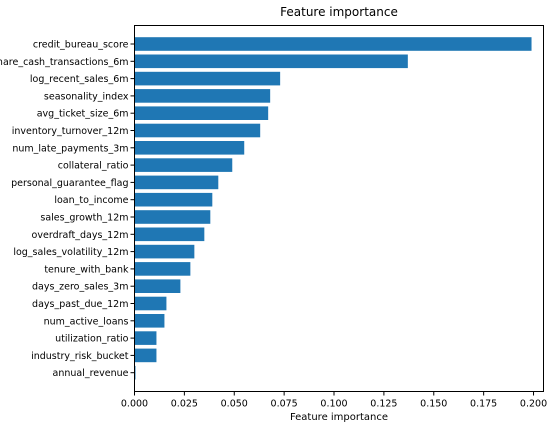  Describe the element at coordinates (201, 113) in the screenshot. I see `bar-avg-ticket-size-6m` at that location.